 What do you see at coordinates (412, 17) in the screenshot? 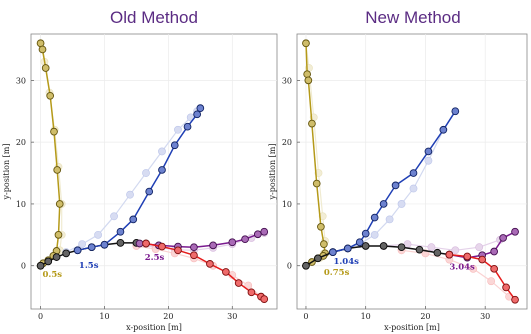
I see `chart-title-new: New Method` at bounding box center [412, 17].